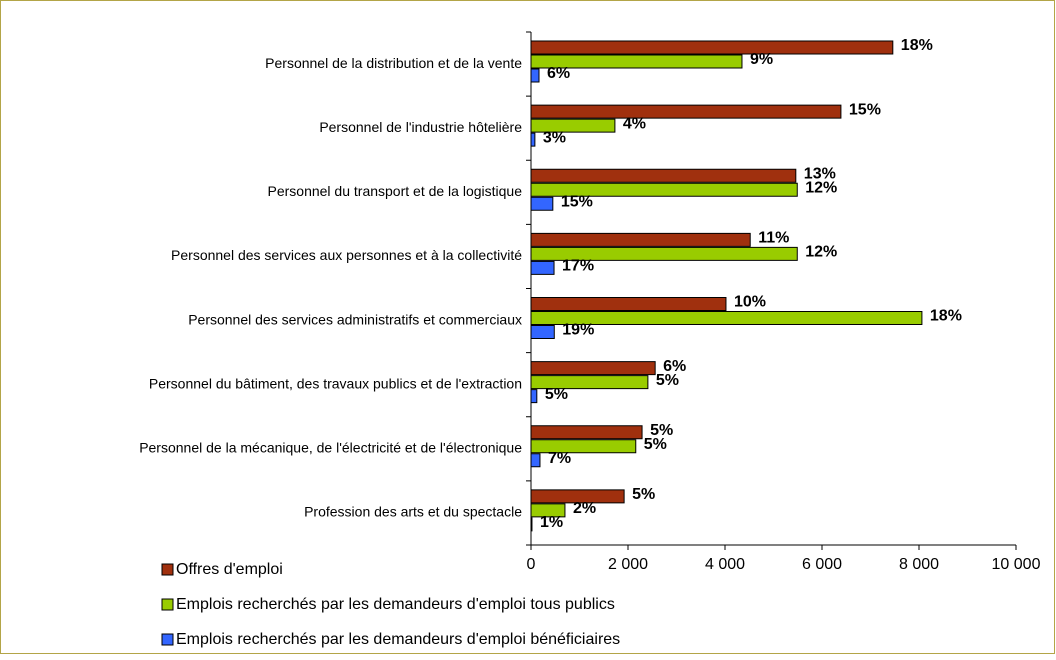 The width and height of the screenshot is (1056, 660). What do you see at coordinates (761, 59) in the screenshot?
I see `value-label: 9%` at bounding box center [761, 59].